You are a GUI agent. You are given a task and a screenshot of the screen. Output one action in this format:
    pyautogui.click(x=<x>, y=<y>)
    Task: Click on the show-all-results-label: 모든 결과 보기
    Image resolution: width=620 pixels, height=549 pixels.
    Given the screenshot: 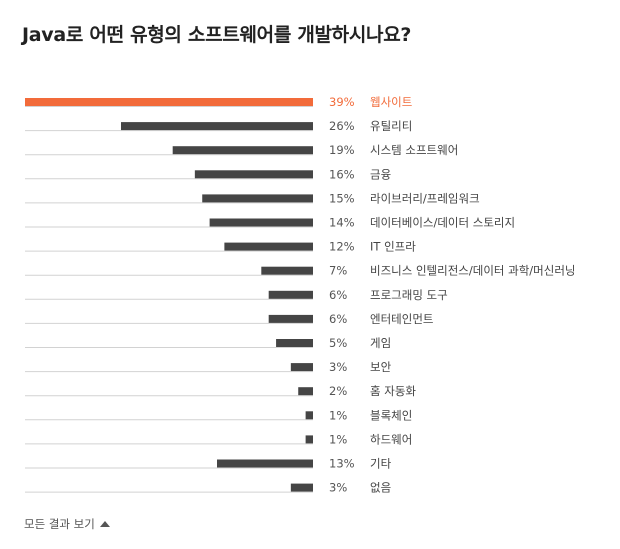 What is the action you would take?
    pyautogui.click(x=59, y=524)
    